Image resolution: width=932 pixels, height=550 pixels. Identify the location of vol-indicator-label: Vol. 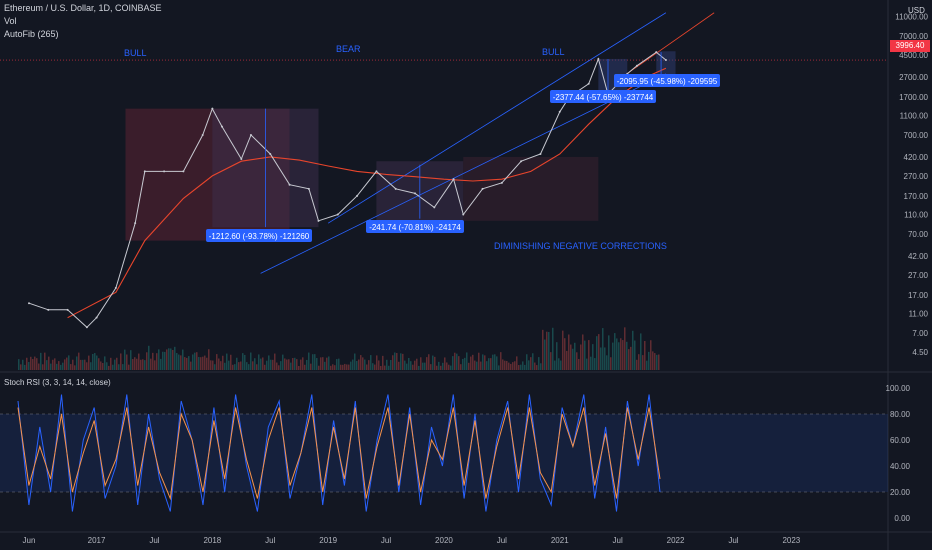
(10, 21).